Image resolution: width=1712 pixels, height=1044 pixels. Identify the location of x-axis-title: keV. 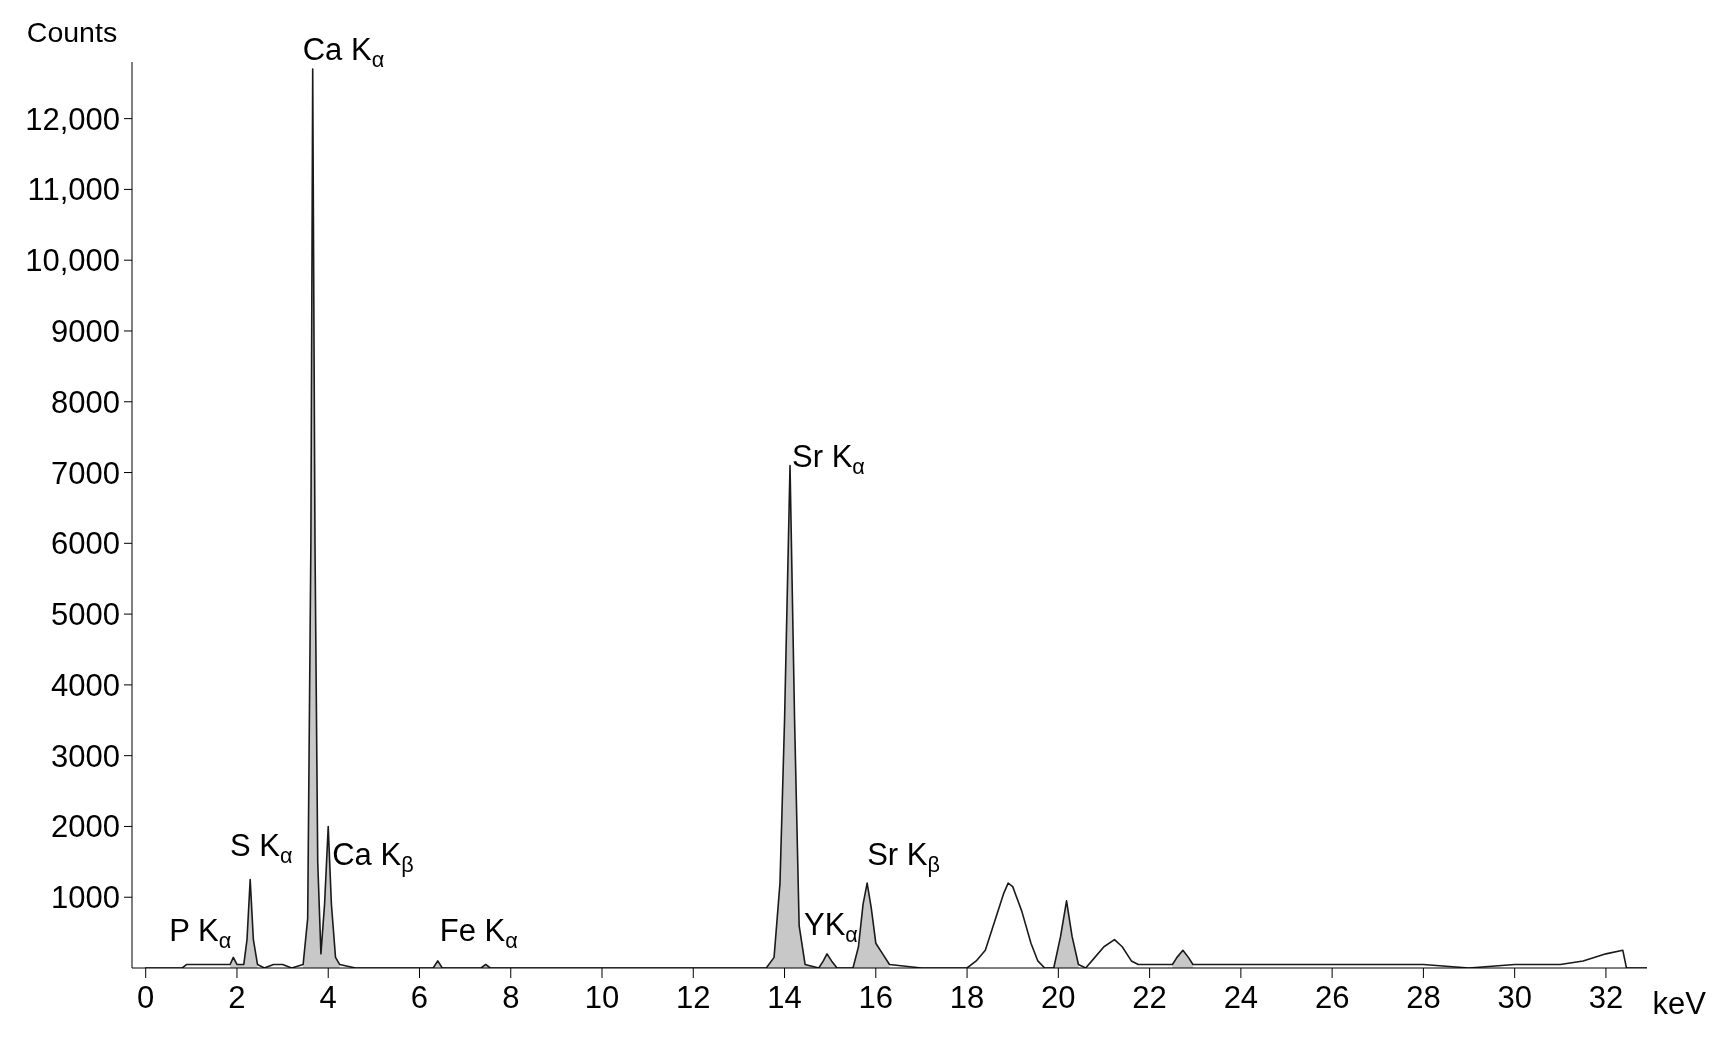
(1679, 1003).